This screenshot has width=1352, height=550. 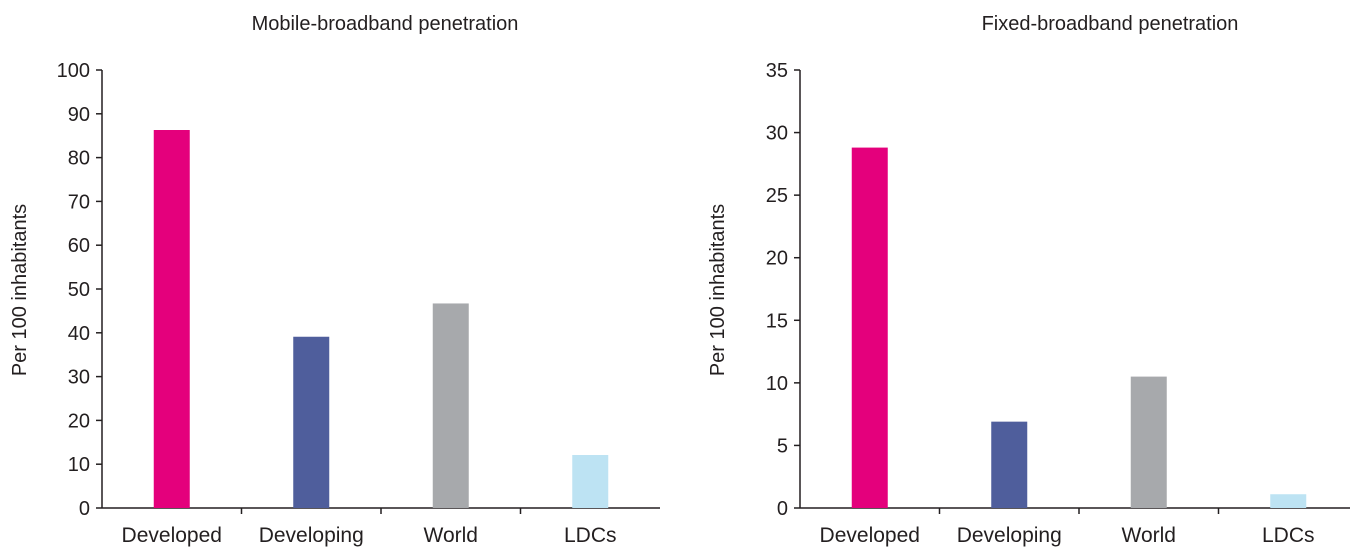 I want to click on y-tick-label: 60, so click(x=79, y=246).